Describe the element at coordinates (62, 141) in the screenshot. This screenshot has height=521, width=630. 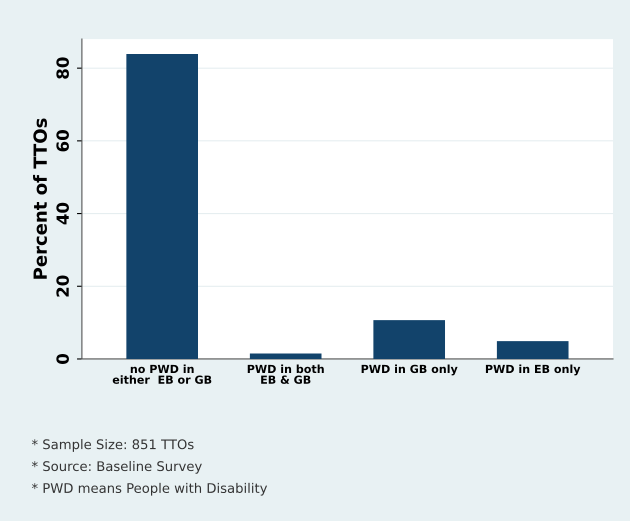
I see `y-tick-label: 60` at that location.